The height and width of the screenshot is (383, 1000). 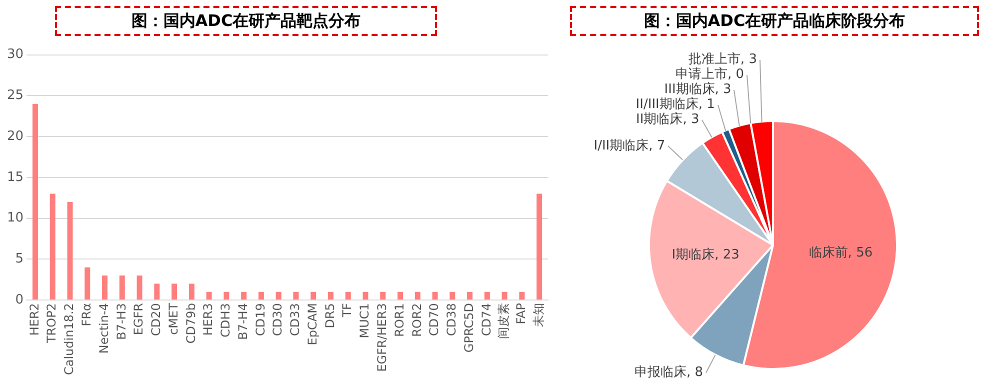 What do you see at coordinates (225, 320) in the screenshot?
I see `x-tick-label: CDH3` at bounding box center [225, 320].